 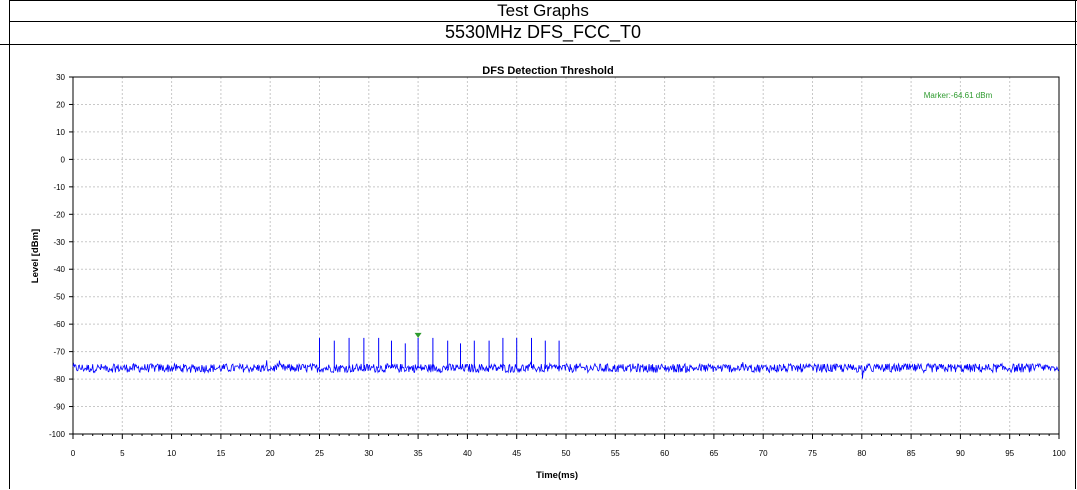 I want to click on x-tick-label: 20, so click(x=270, y=453).